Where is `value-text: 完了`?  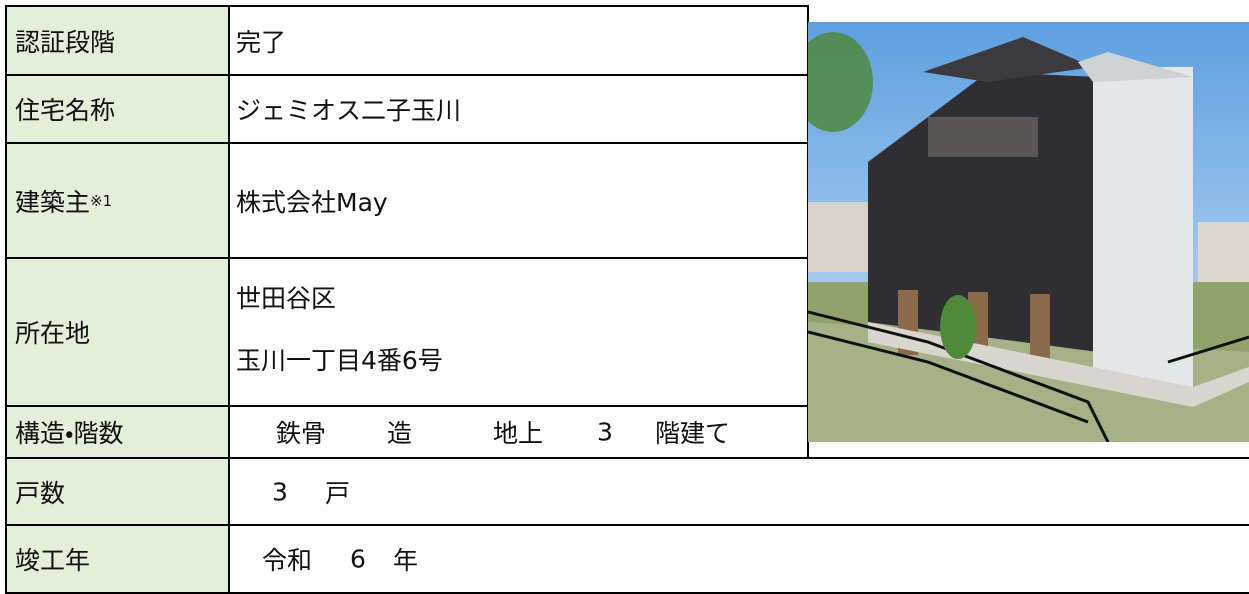
value-text: 完了 is located at coordinates (261, 42).